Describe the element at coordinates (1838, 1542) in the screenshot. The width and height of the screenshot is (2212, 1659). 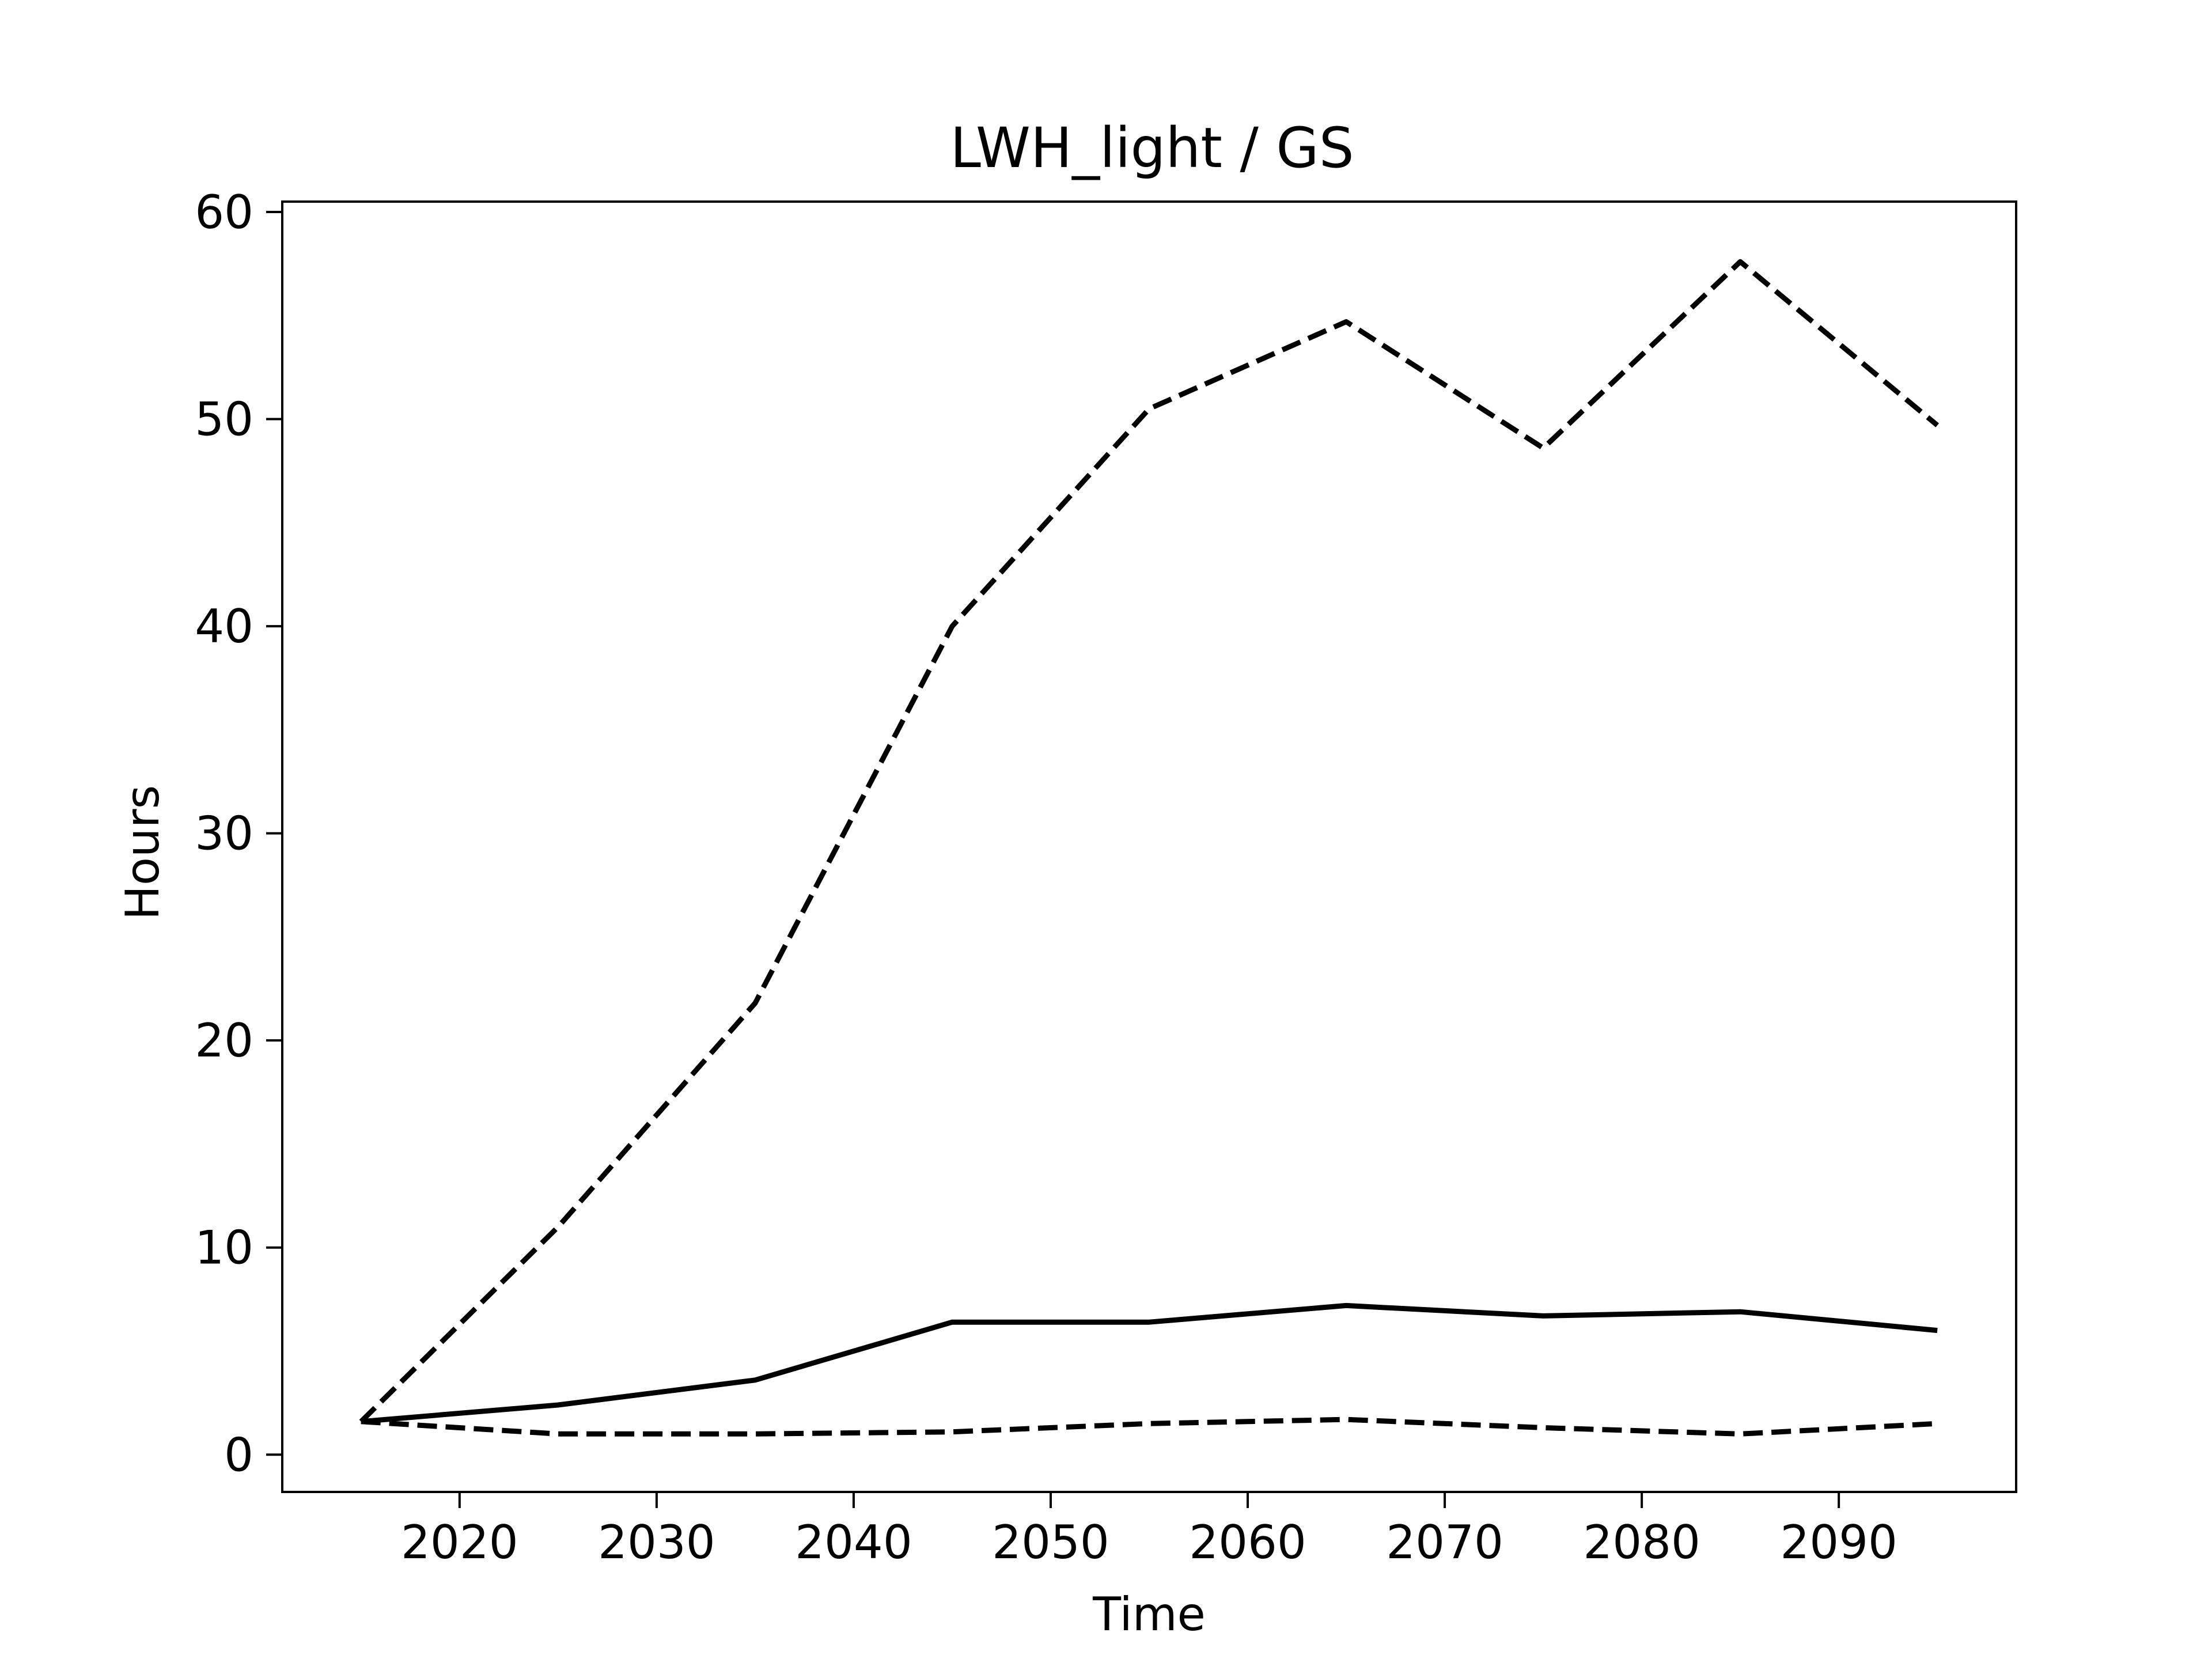
I see `x-tick-label: 2090` at that location.